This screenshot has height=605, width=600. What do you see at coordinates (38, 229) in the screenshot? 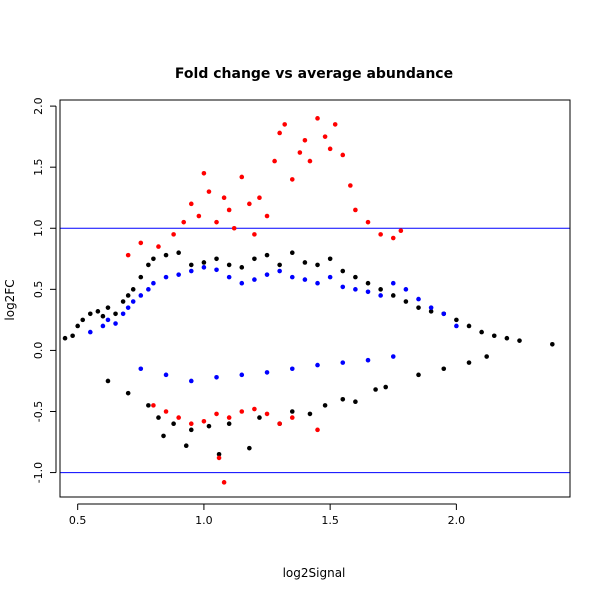
I see `y-tick-label: 1.0` at bounding box center [38, 229].